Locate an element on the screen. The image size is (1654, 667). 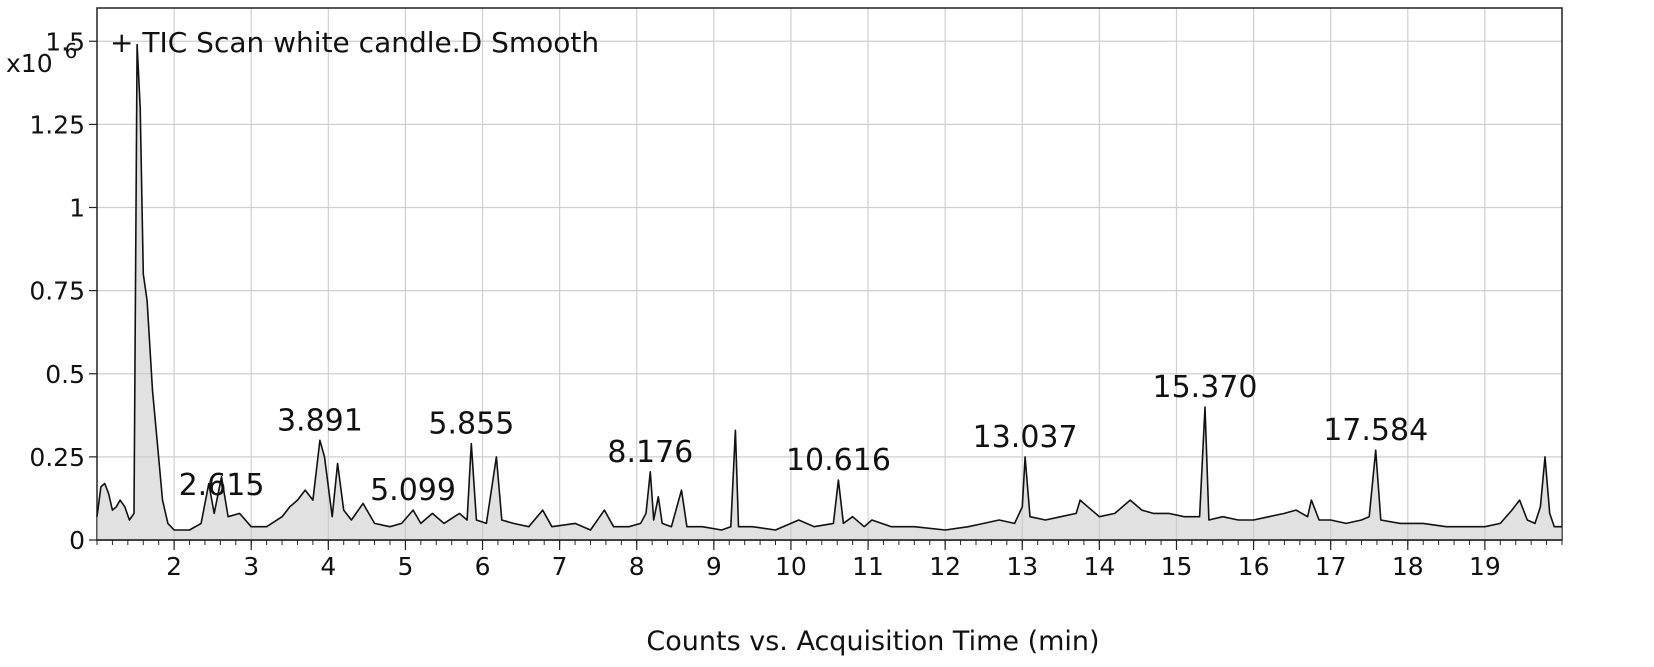
y-multiplier-label: x10 6 is located at coordinates (41, 58).